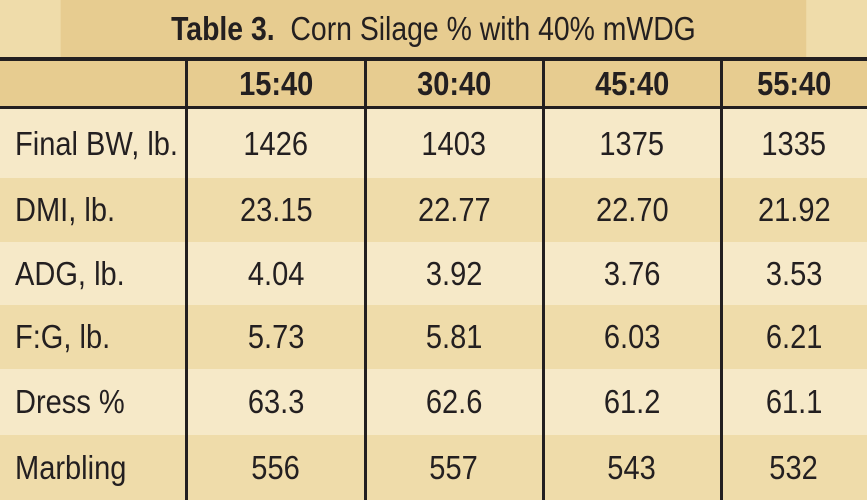 The image size is (867, 500). Describe the element at coordinates (794, 83) in the screenshot. I see `col-header-55-40: 55:40` at that location.